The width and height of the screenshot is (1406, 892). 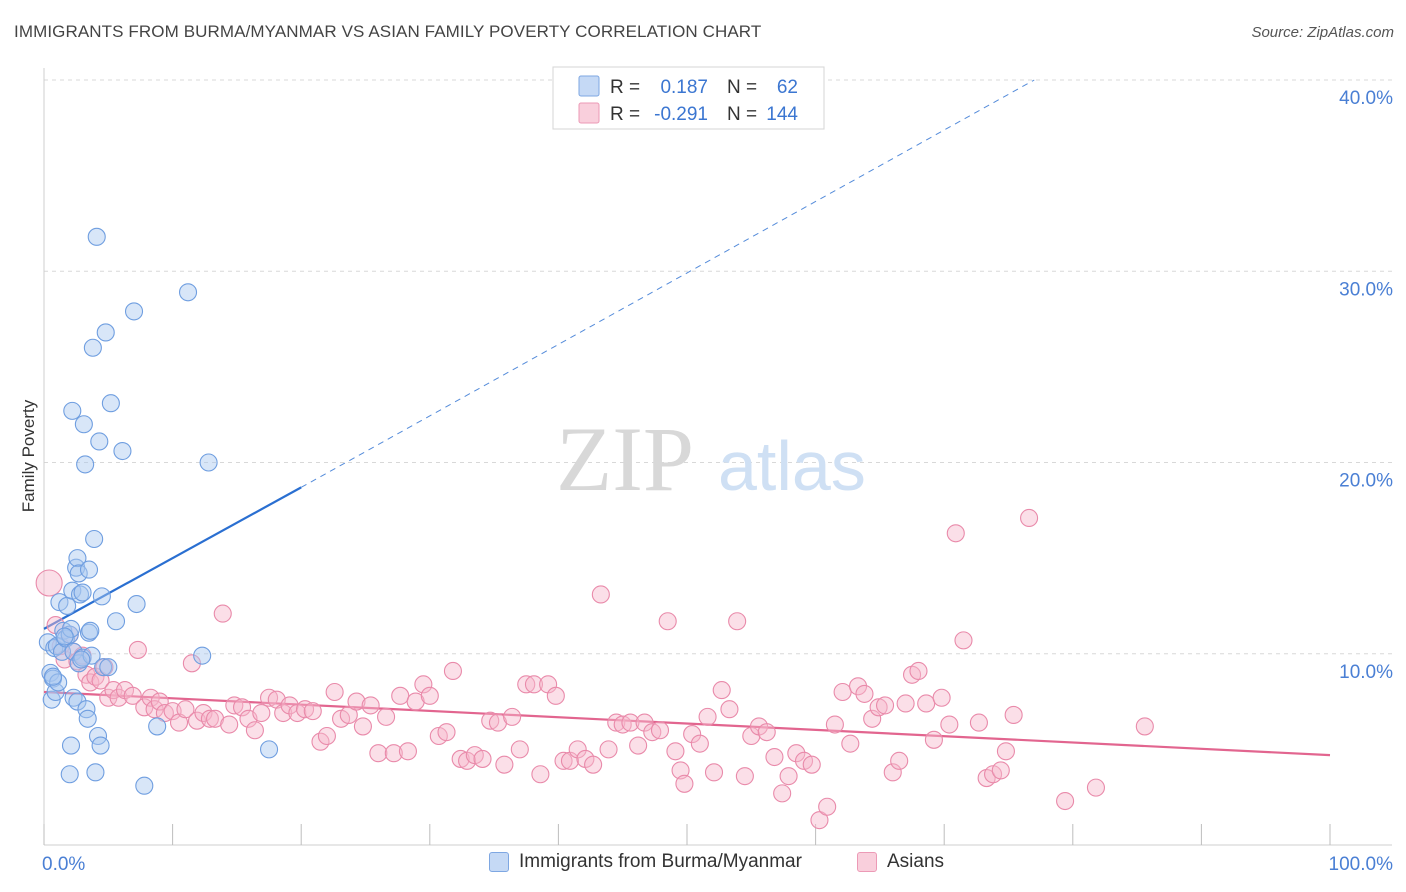 What do you see at coordinates (589, 86) in the screenshot?
I see `stats-legend-swatch-blue` at bounding box center [589, 86].